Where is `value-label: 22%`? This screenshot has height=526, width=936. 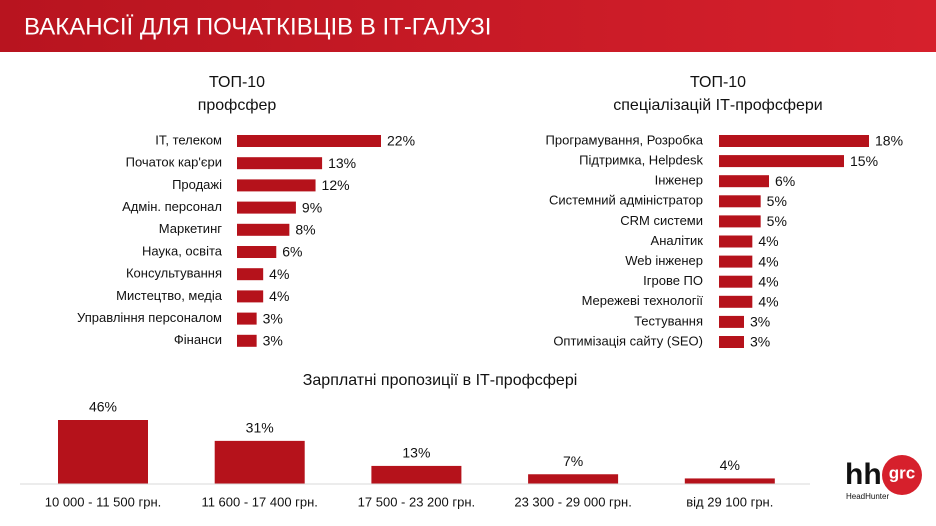 value-label: 22% is located at coordinates (401, 141).